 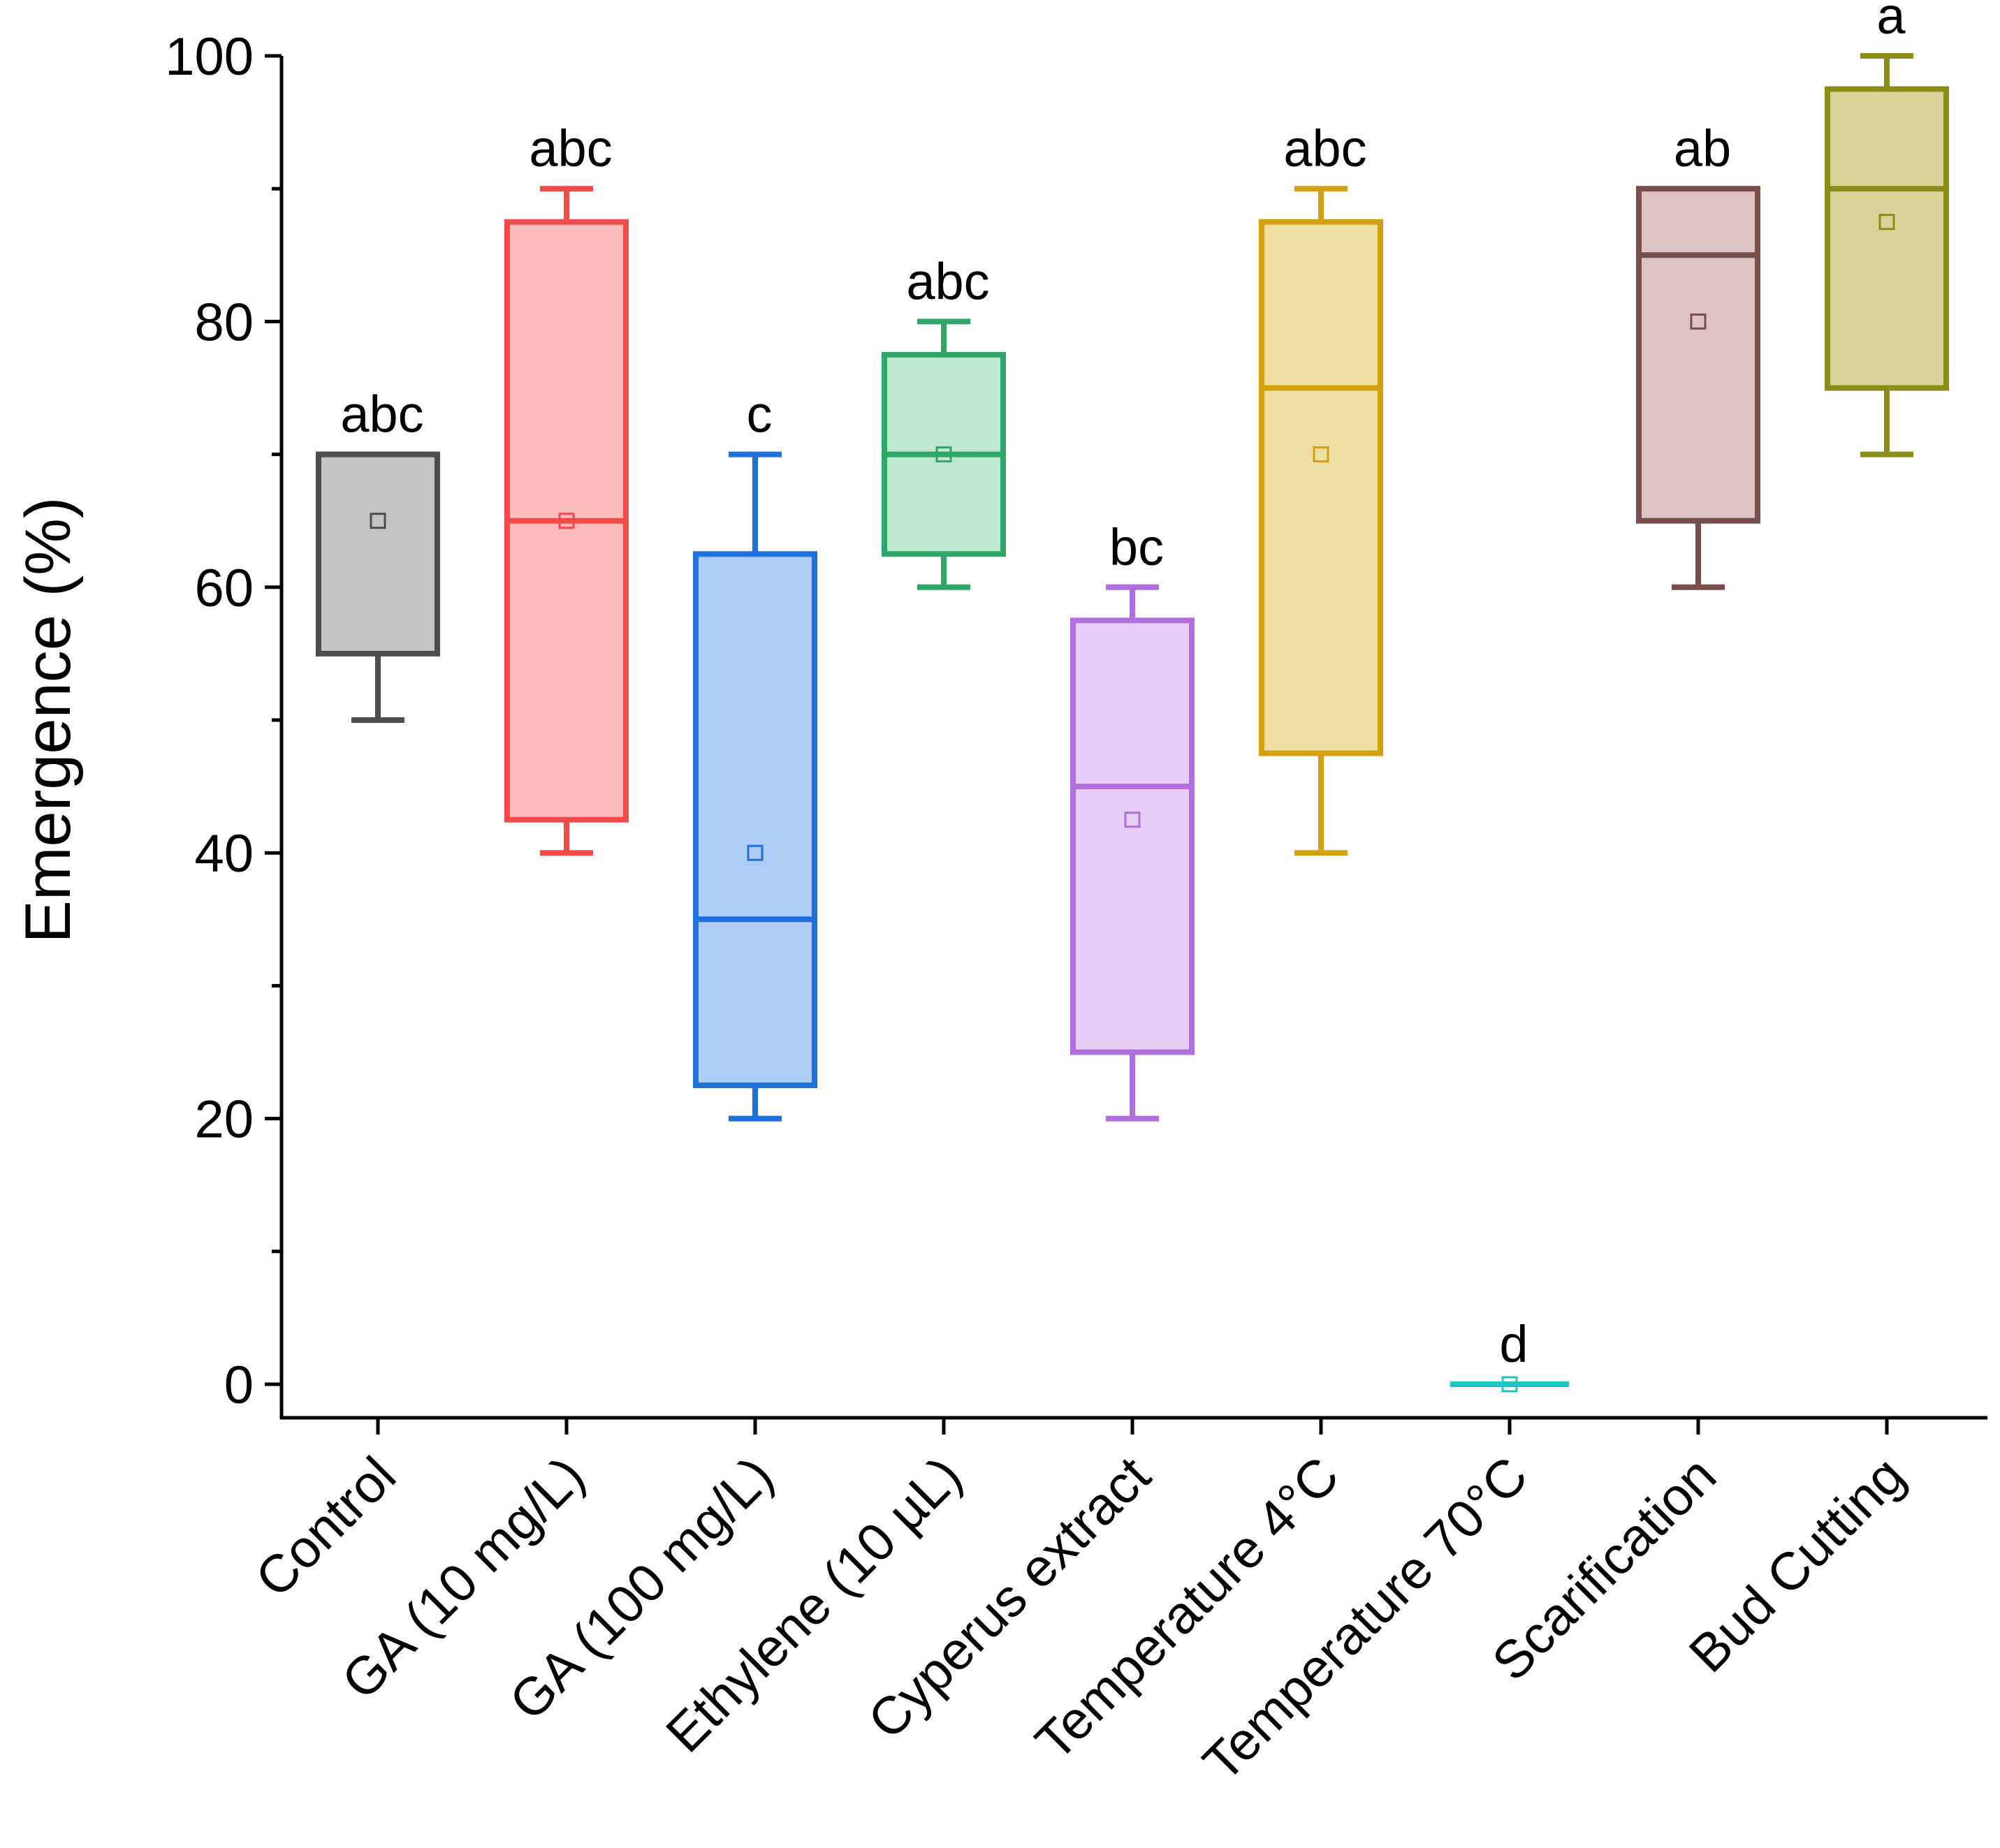 What do you see at coordinates (1891, 22) in the screenshot?
I see `significance-letter: a` at bounding box center [1891, 22].